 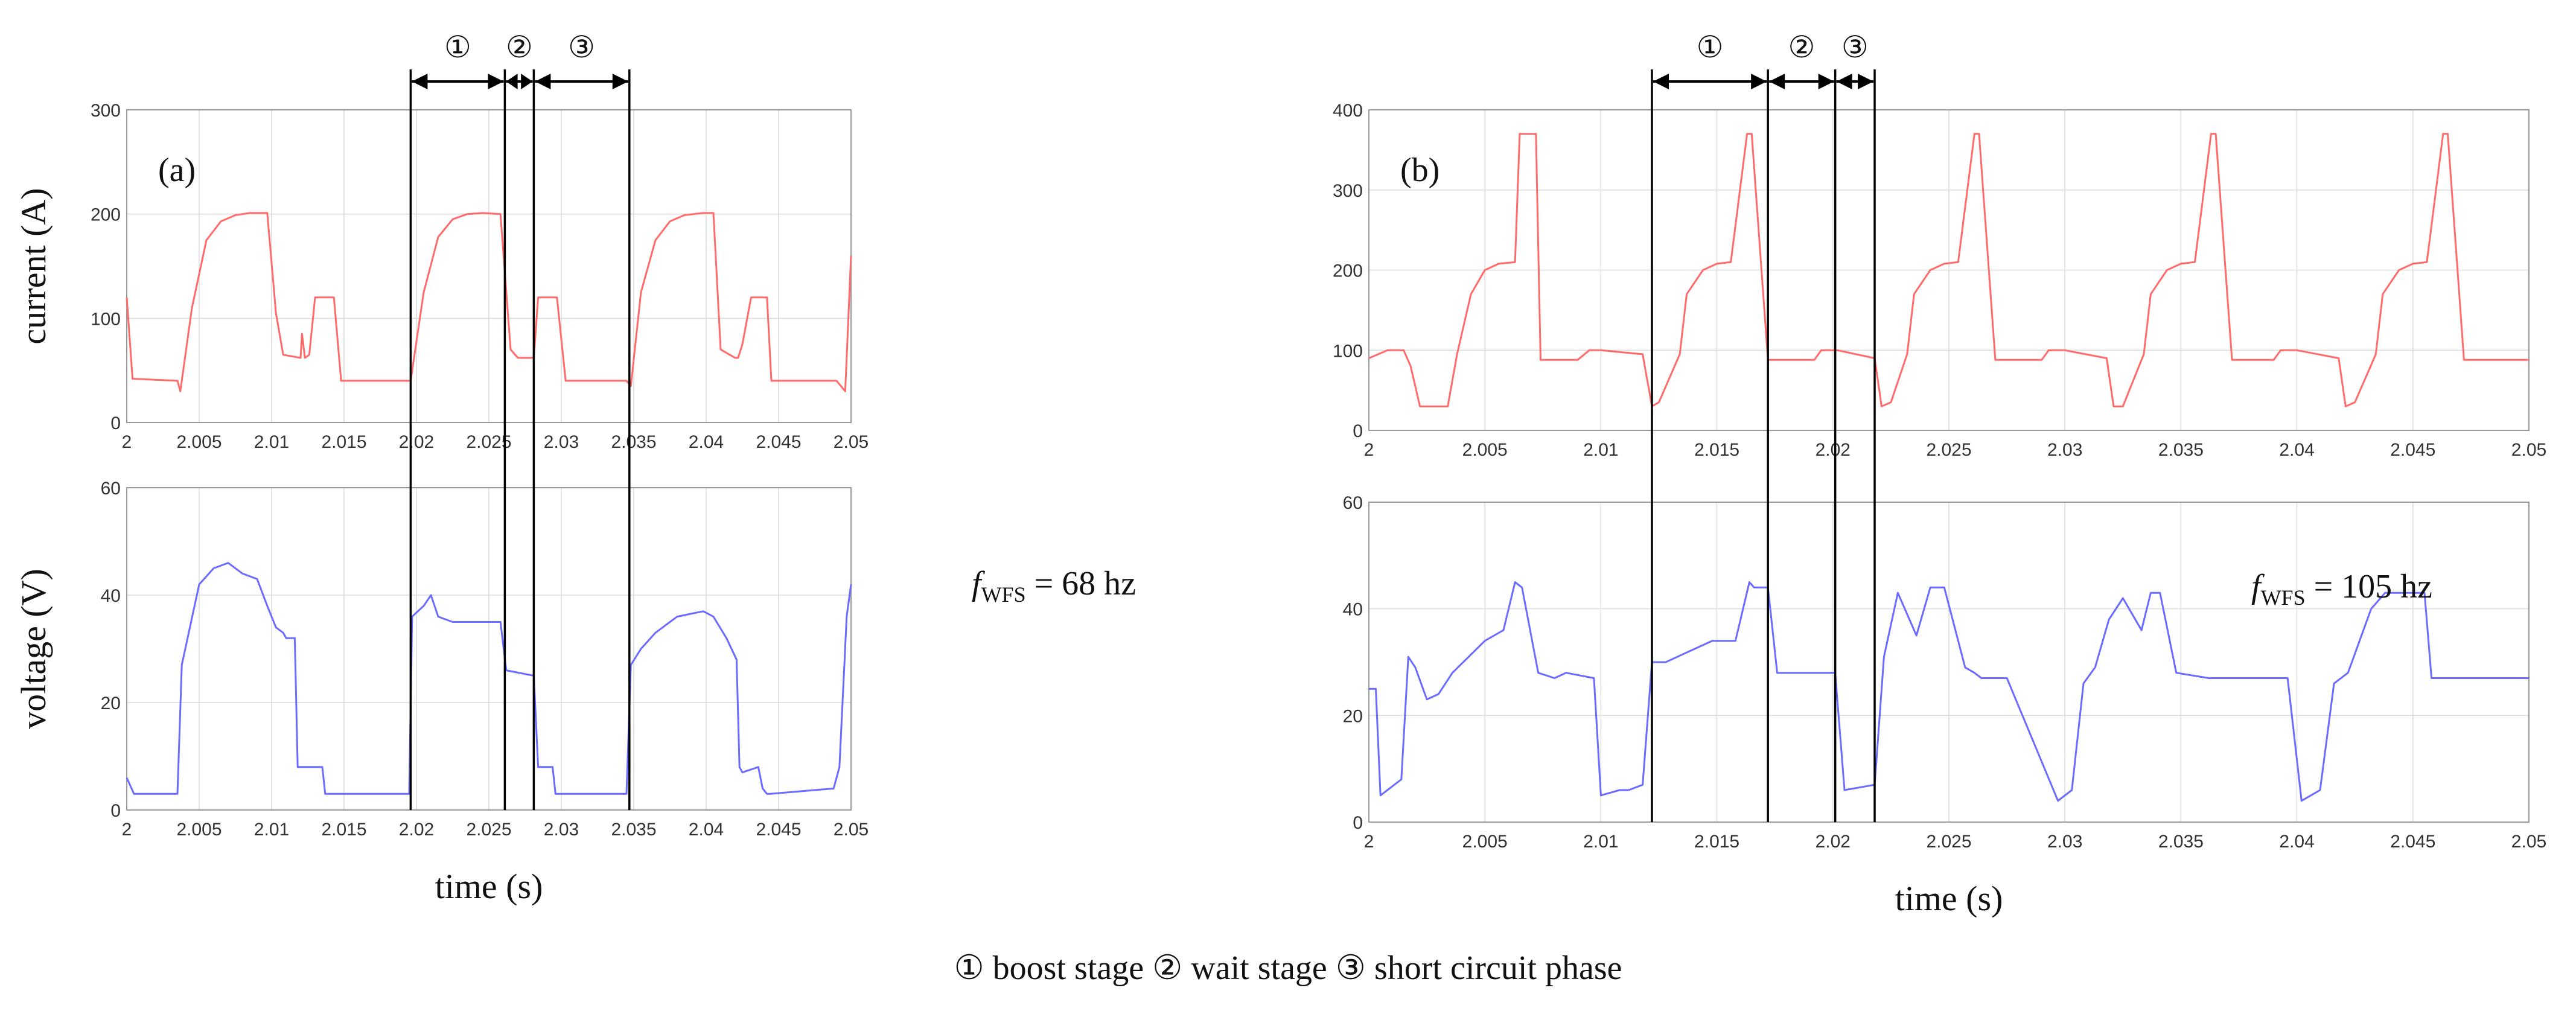 I want to click on legend-item-2: ② wait stage, so click(x=1235, y=968).